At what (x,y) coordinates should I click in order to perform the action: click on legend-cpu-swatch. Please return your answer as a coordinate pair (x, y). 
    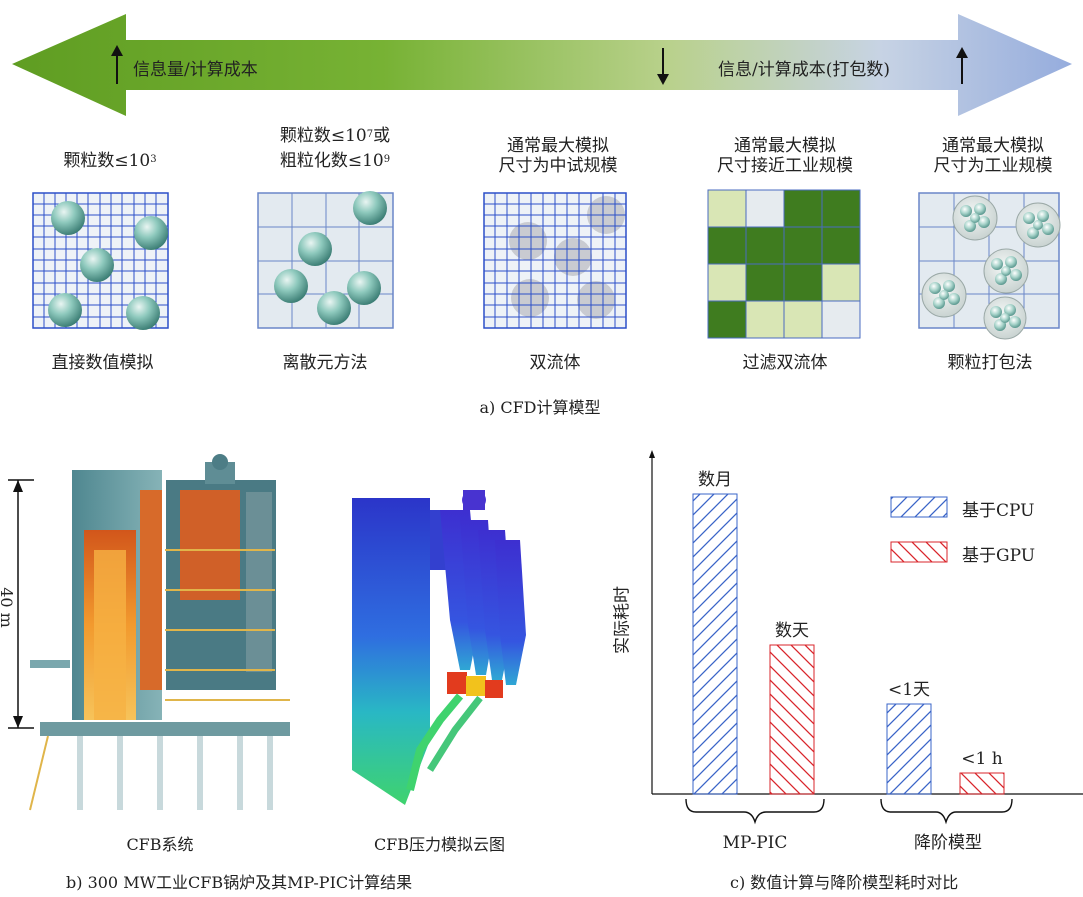
    Looking at the image, I should click on (919, 507).